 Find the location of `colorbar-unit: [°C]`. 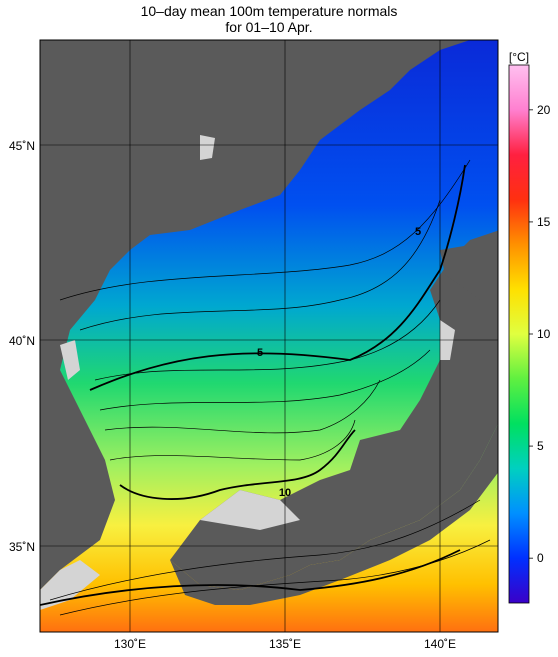

colorbar-unit: [°C] is located at coordinates (519, 57).